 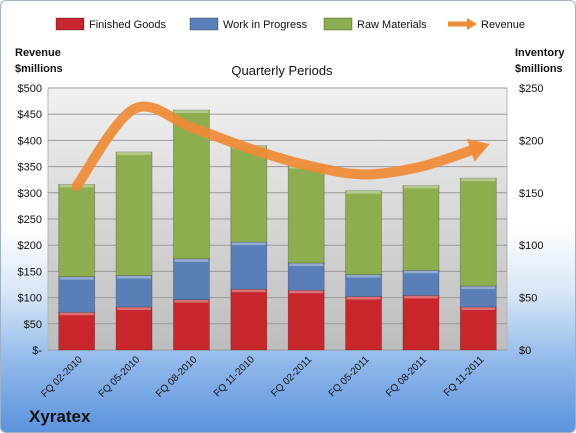 What do you see at coordinates (33, 325) in the screenshot?
I see `y-tick-label: $50` at bounding box center [33, 325].